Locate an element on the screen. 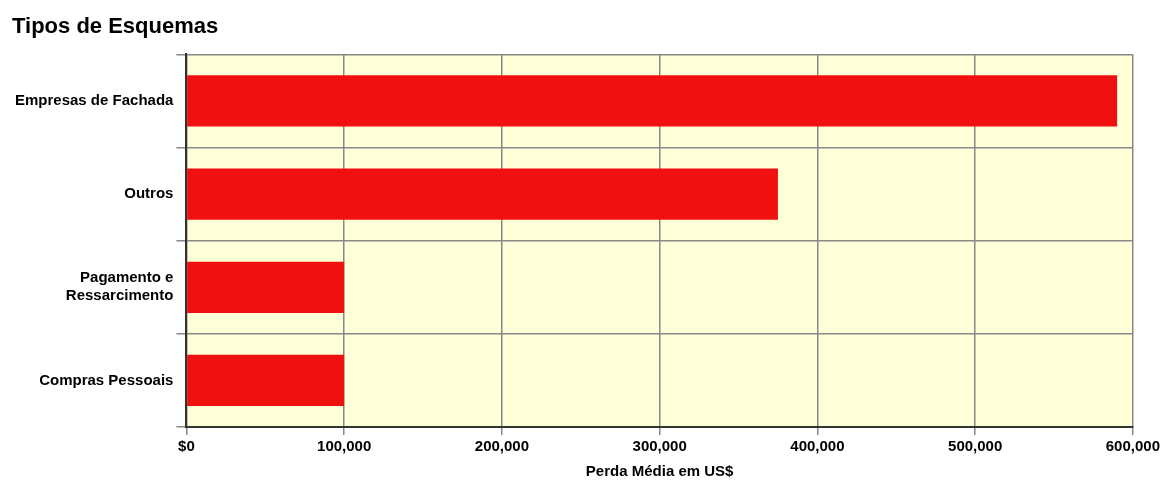 The height and width of the screenshot is (493, 1171). chart-title: Tipos de Esquemas is located at coordinates (115, 26).